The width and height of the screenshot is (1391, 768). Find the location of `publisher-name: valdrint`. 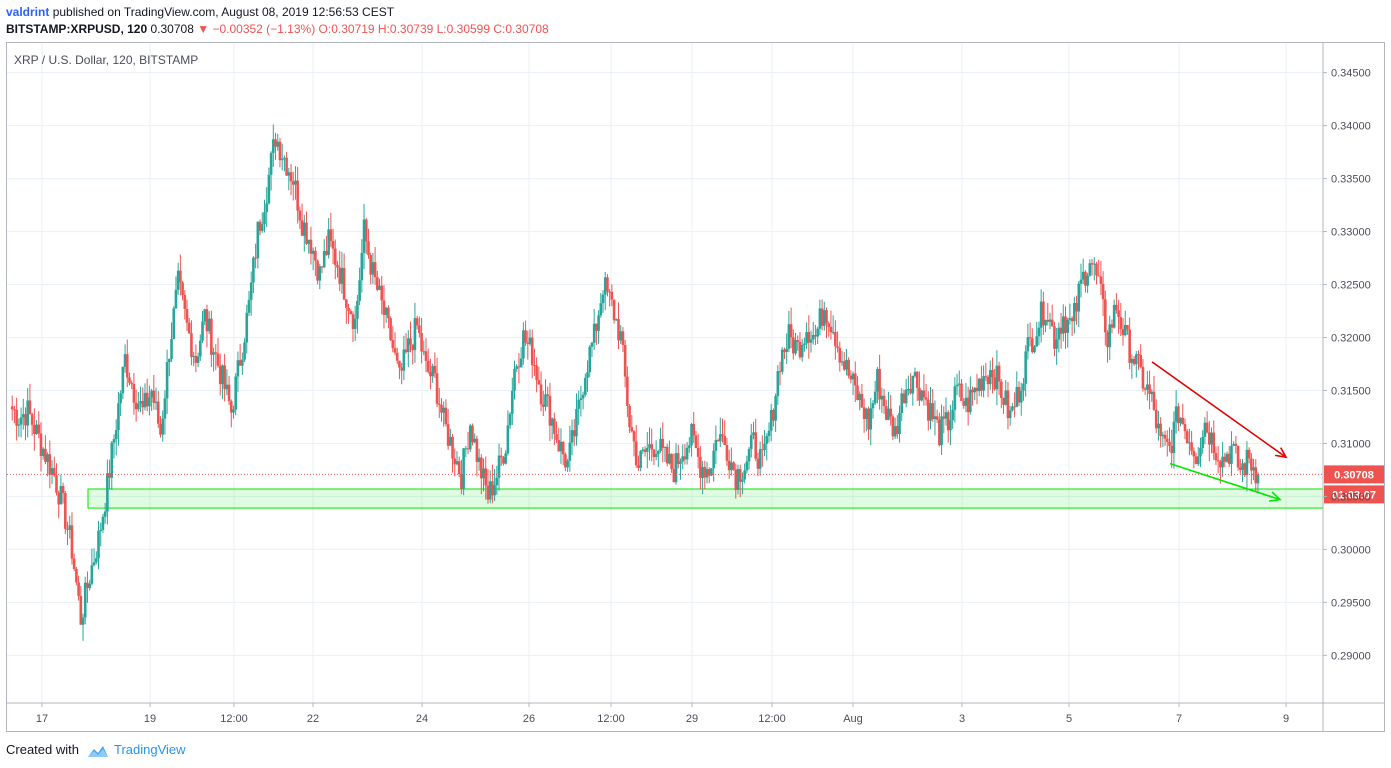

publisher-name: valdrint is located at coordinates (28, 12).